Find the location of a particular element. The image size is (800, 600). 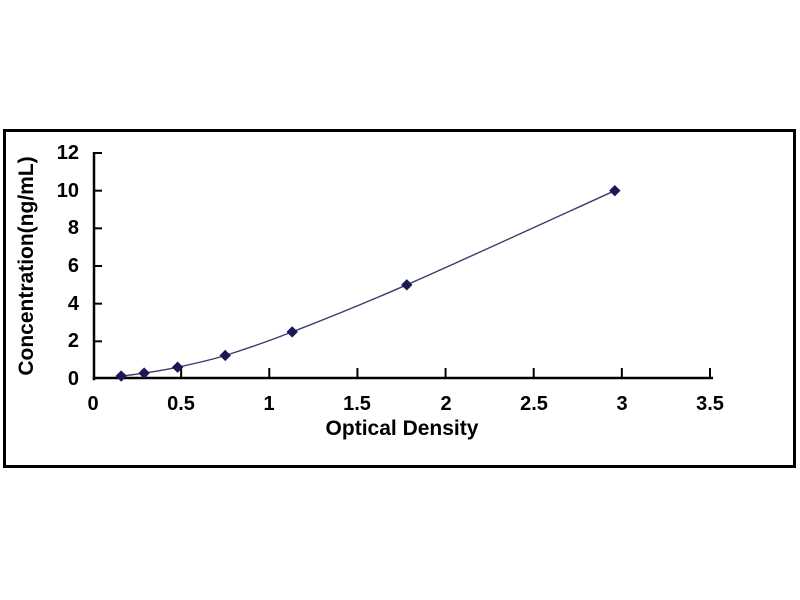

y-tick-label: 2 is located at coordinates (73, 341).